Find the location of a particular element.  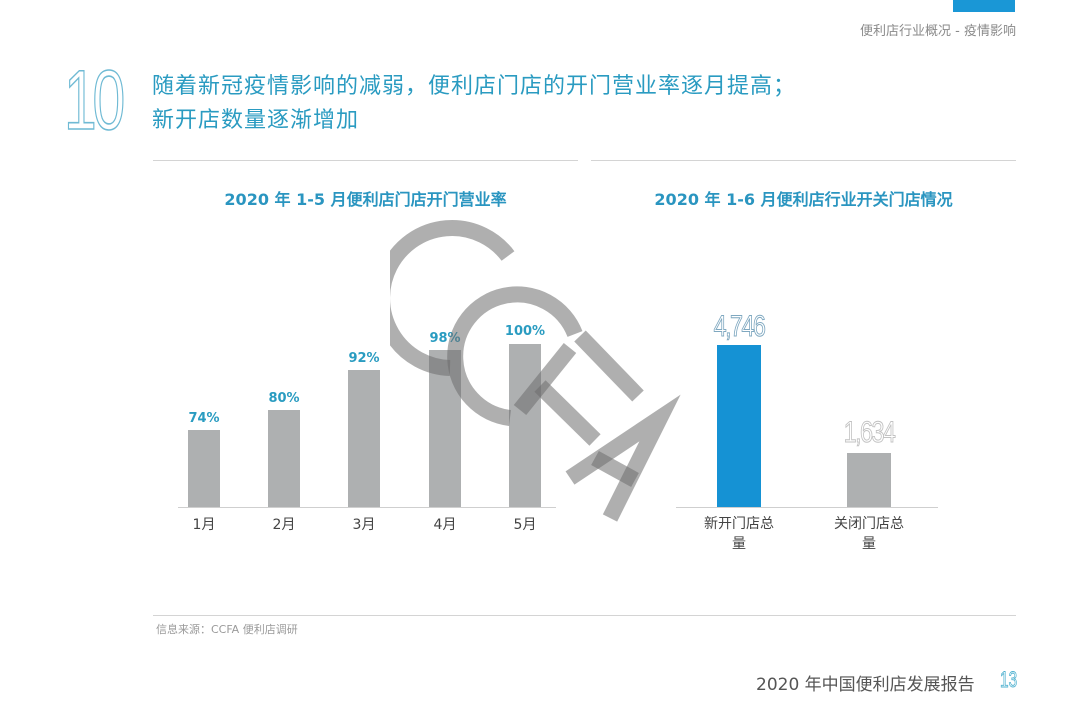

chart2-value-label: 4,746 is located at coordinates (739, 327).